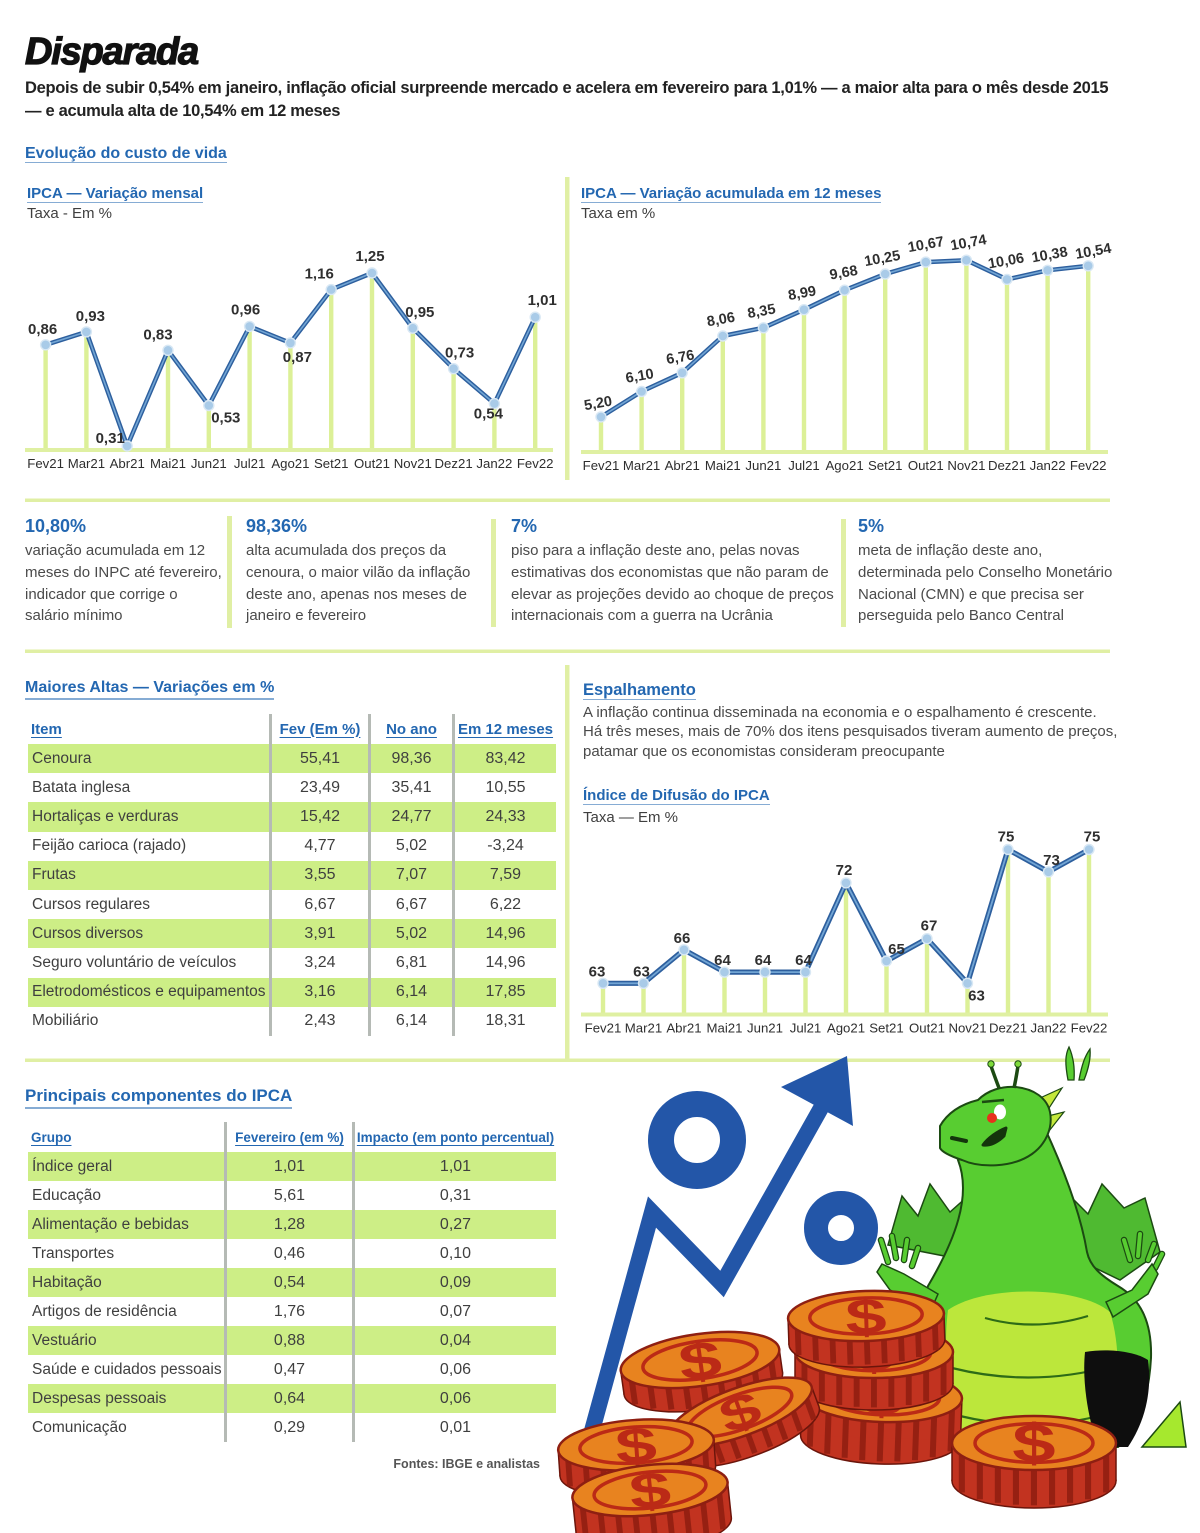 This screenshot has width=1200, height=1533. I want to click on svg-text: 0,95, so click(419, 312).